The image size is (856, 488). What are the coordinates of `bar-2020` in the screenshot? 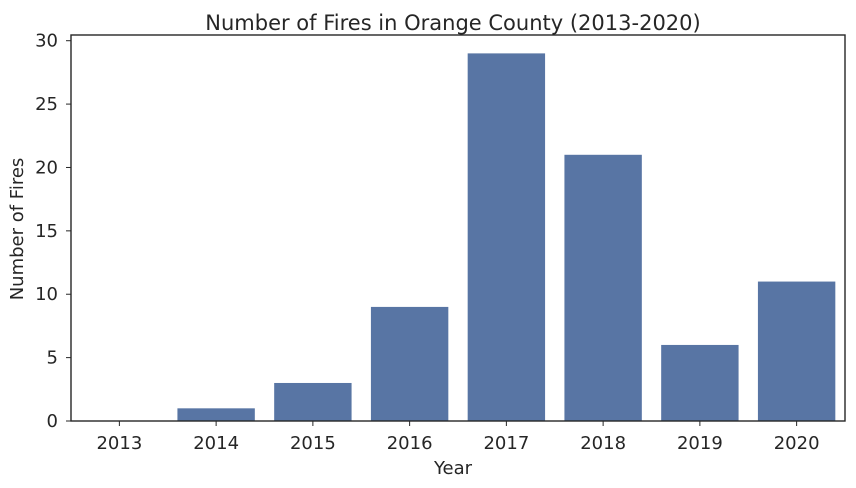 It's located at (796, 351).